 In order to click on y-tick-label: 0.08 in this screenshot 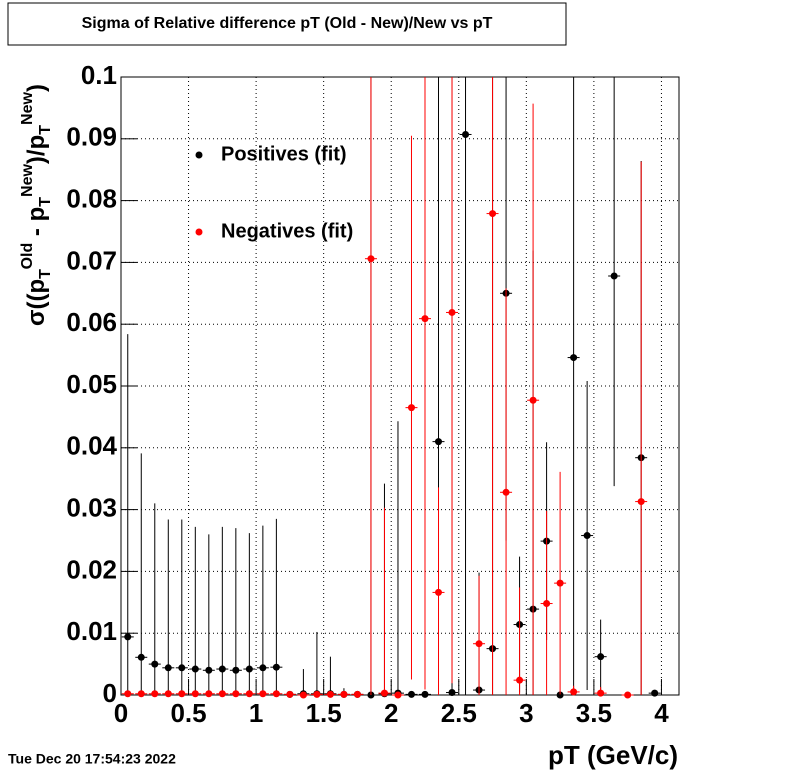, I will do `click(91, 198)`.